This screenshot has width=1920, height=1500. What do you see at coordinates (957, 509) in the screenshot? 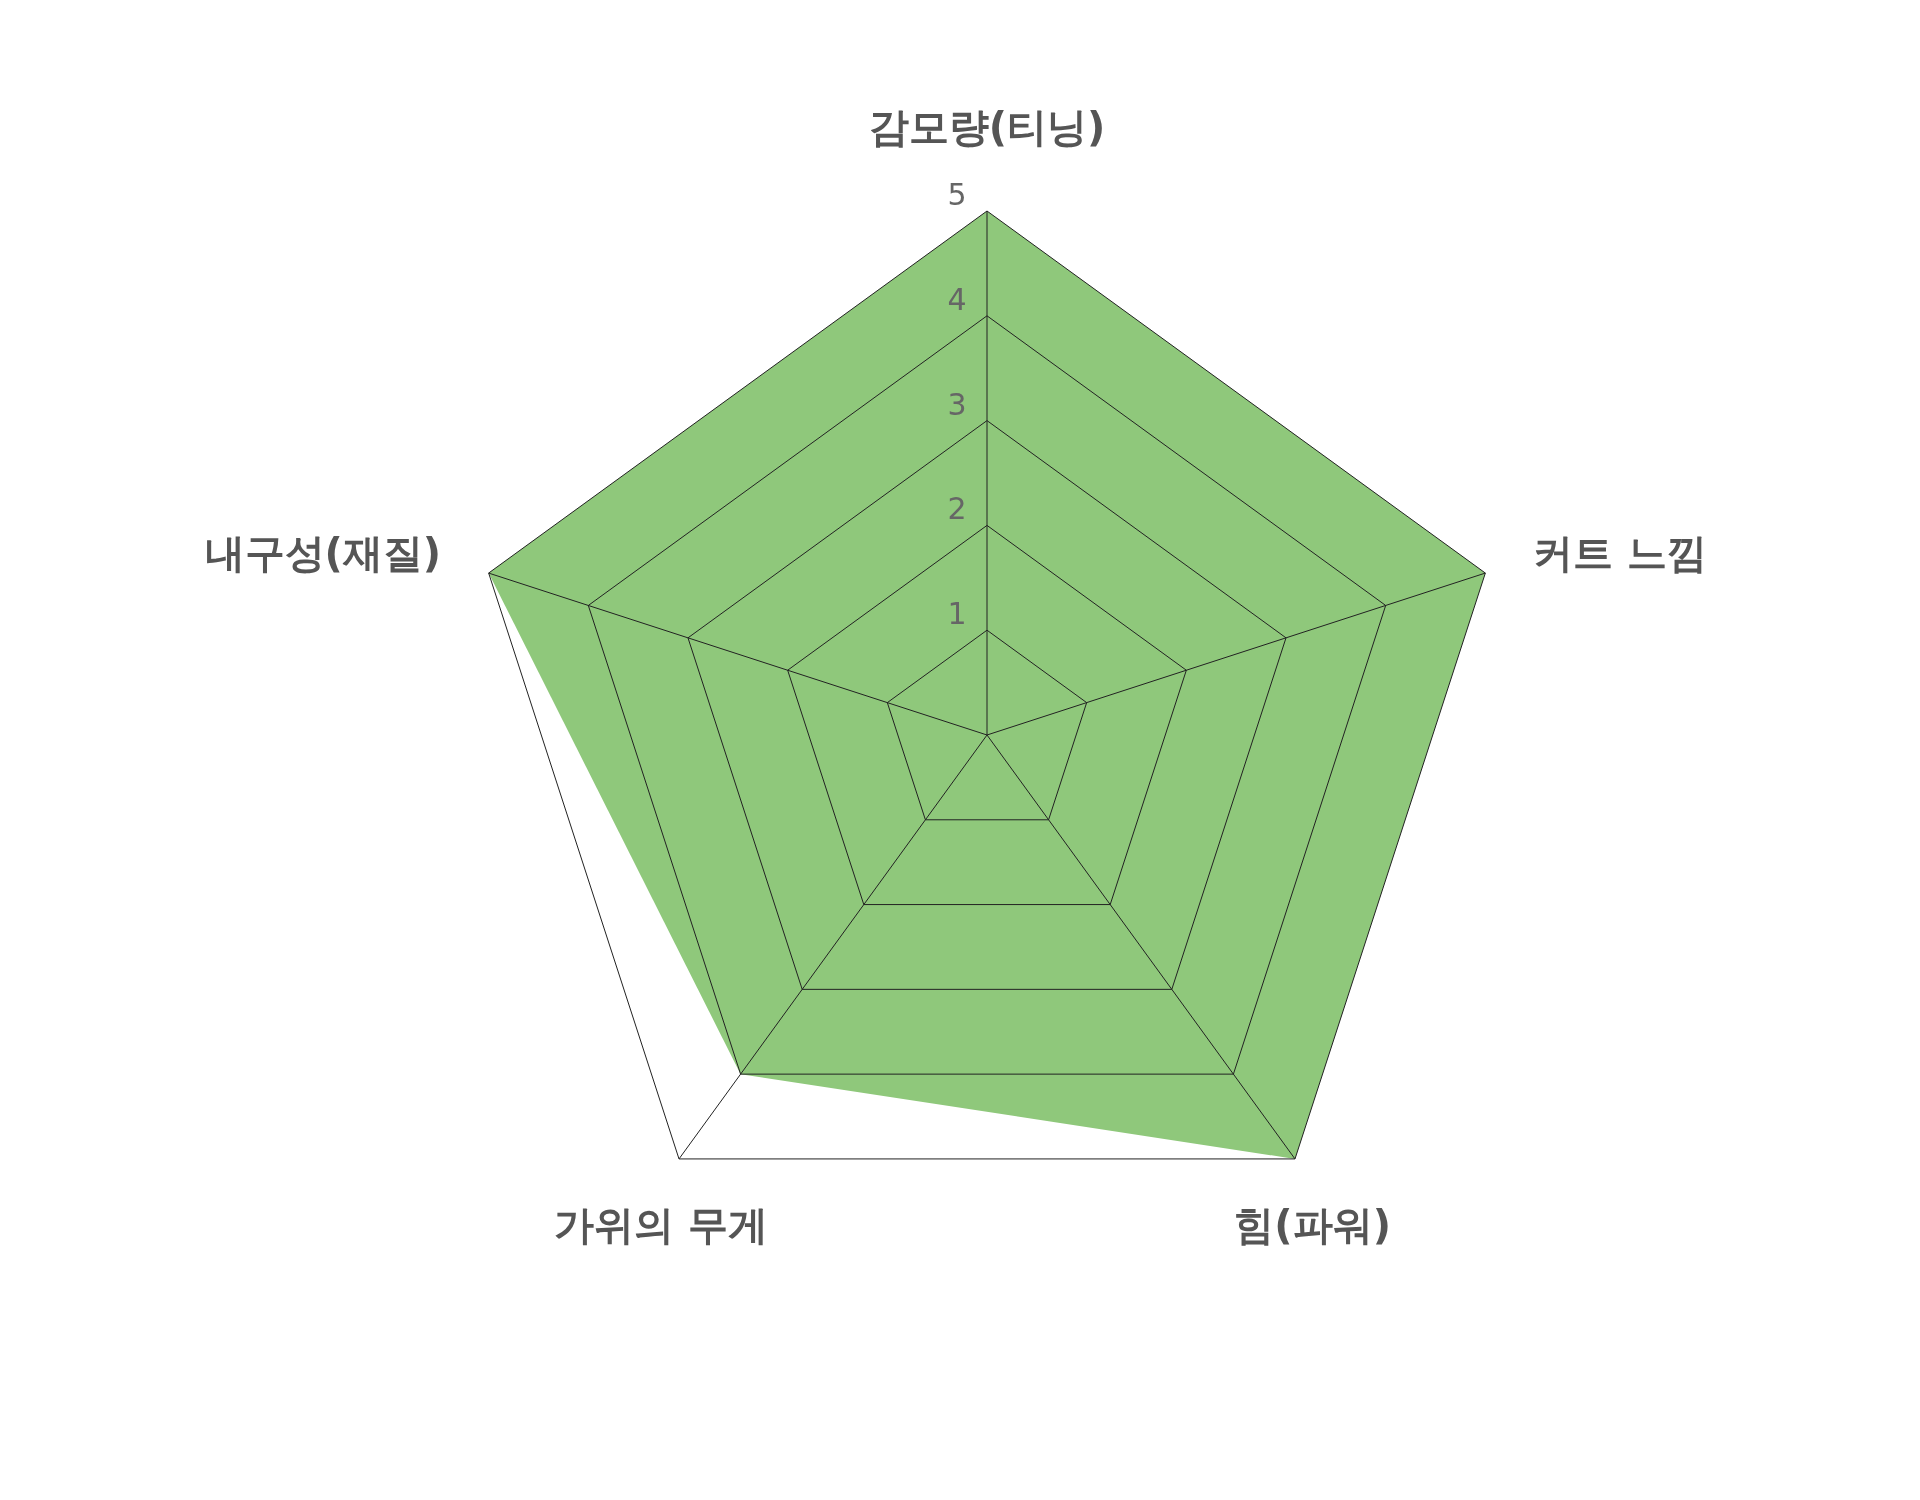
I see `y-tick-label: 2` at bounding box center [957, 509].